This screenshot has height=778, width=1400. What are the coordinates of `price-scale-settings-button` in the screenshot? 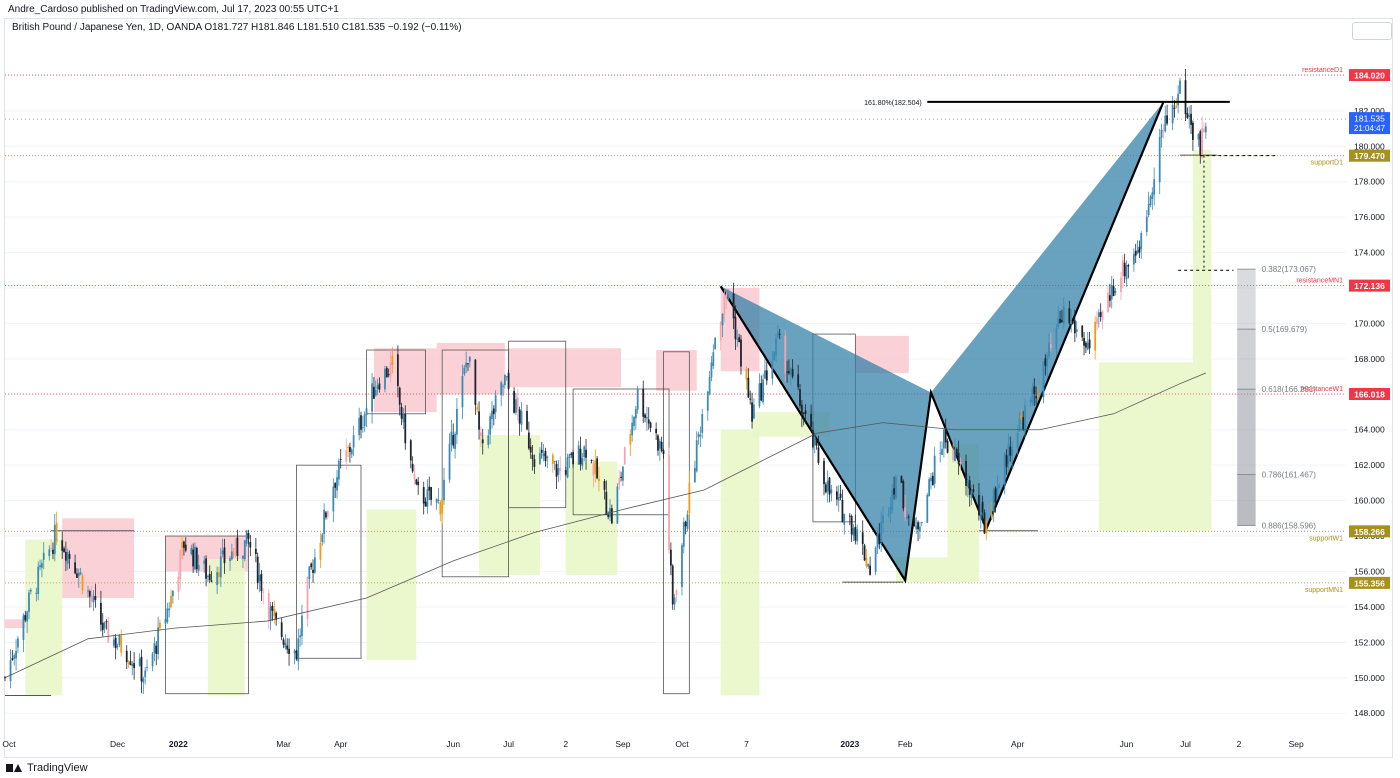 It's located at (1372, 31).